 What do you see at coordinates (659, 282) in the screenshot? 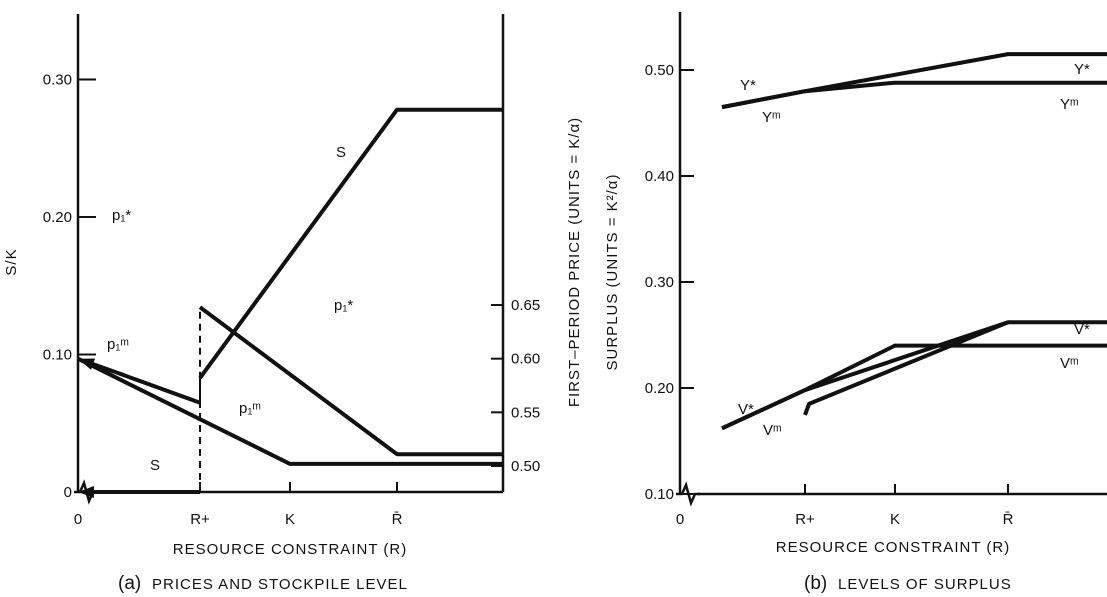
I see `y-tick-label: 0.30` at bounding box center [659, 282].